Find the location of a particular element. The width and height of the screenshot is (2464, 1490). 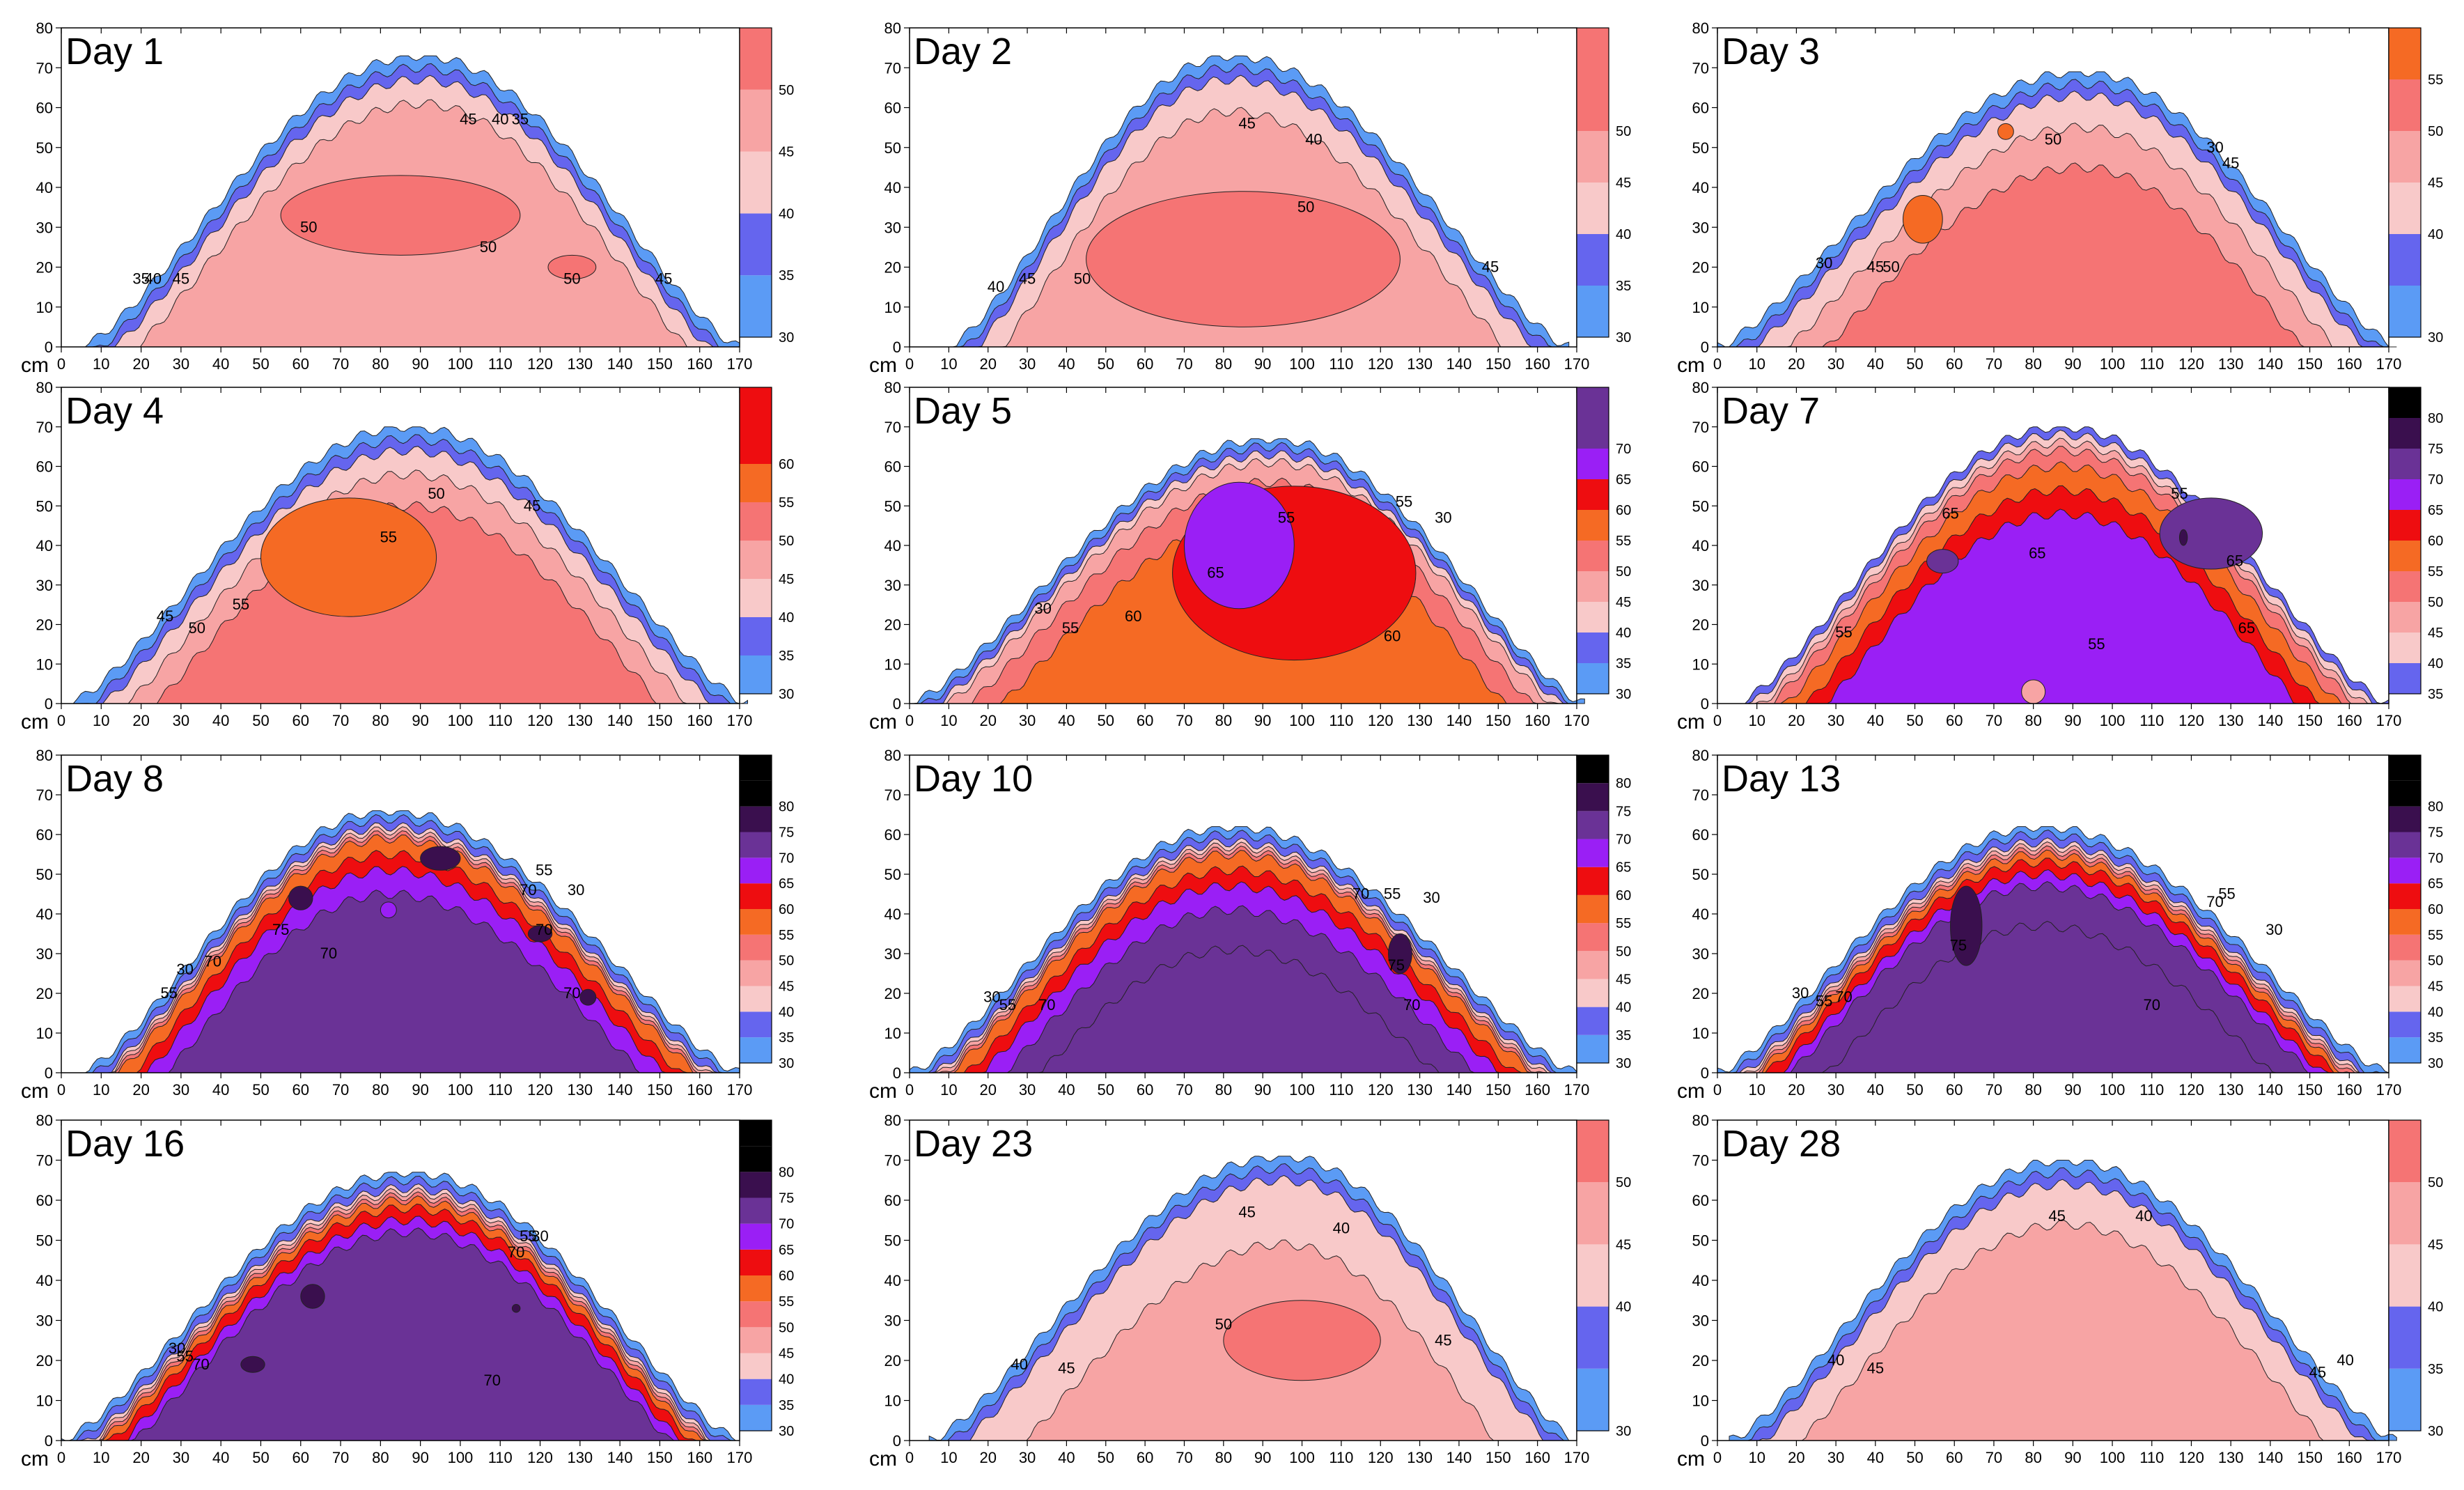

x-tick-label: 10 is located at coordinates (948, 364).